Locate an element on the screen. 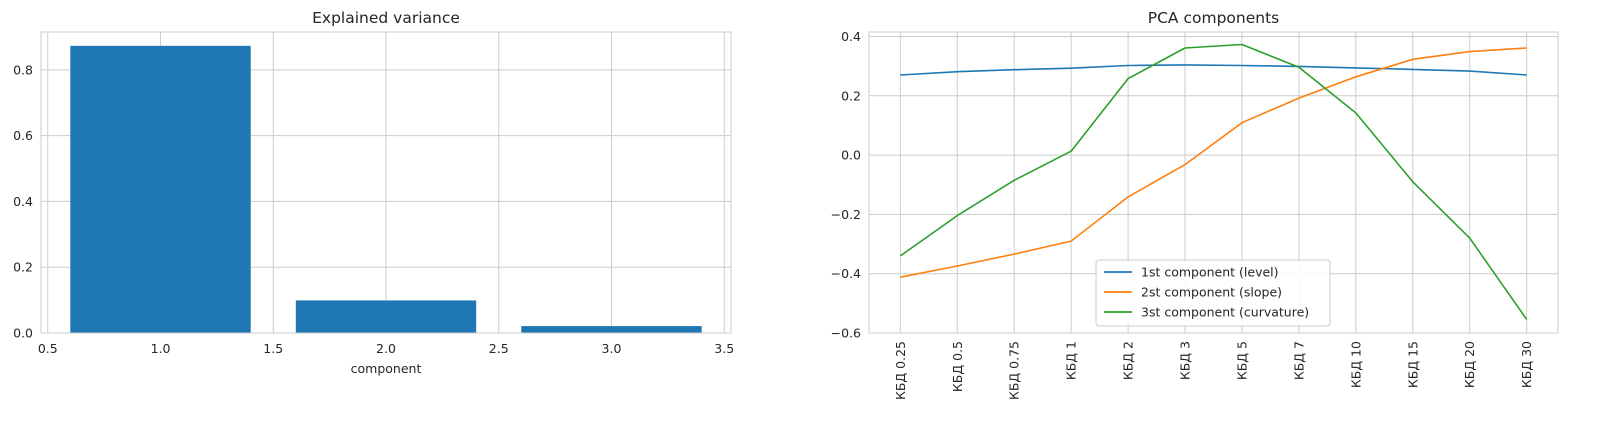 The width and height of the screenshot is (1601, 425). right-x-tick-label: КБД 0.25 is located at coordinates (900, 370).